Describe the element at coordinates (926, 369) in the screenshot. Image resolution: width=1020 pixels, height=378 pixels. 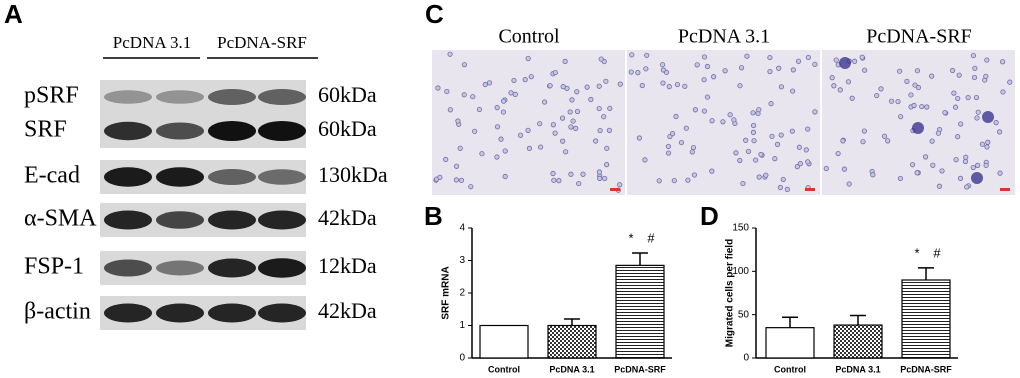
I see `x-tick-label: PcDNA-SRF` at that location.